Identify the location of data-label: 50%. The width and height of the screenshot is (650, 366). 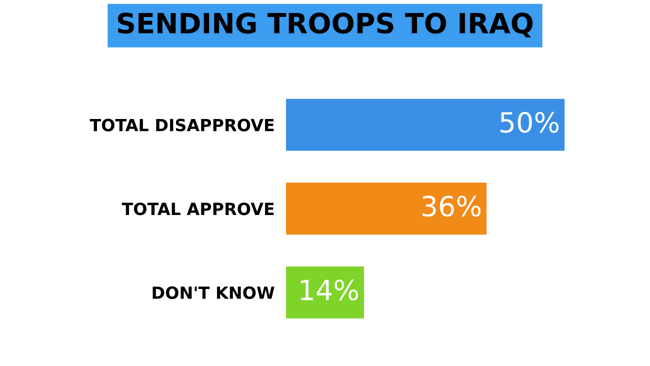
(529, 122).